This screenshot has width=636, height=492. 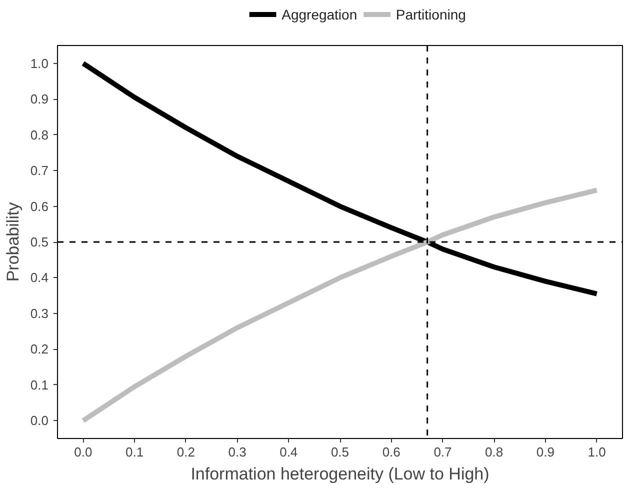 I want to click on y-tick-label: 0.6, so click(x=39, y=206).